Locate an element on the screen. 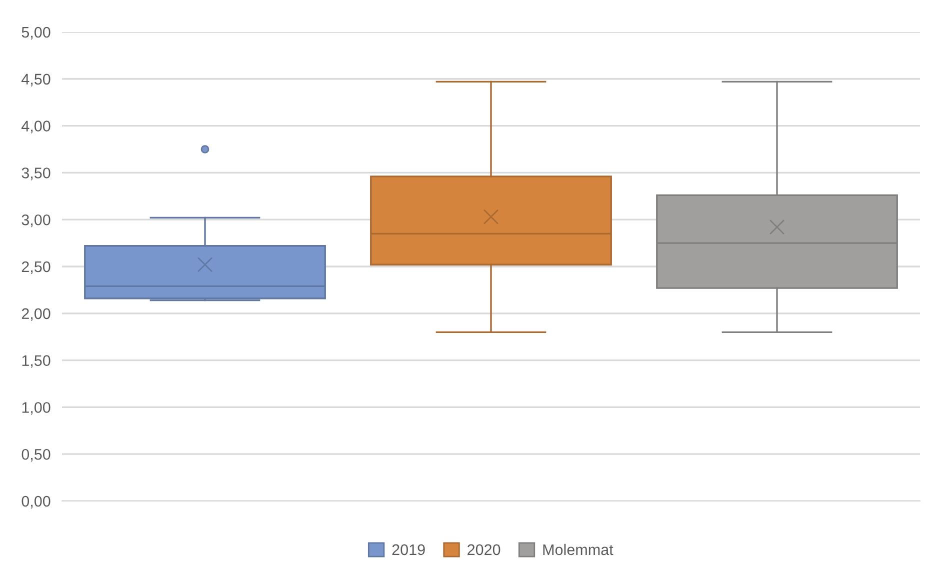  y-tick-label: 0,00 is located at coordinates (36, 502).